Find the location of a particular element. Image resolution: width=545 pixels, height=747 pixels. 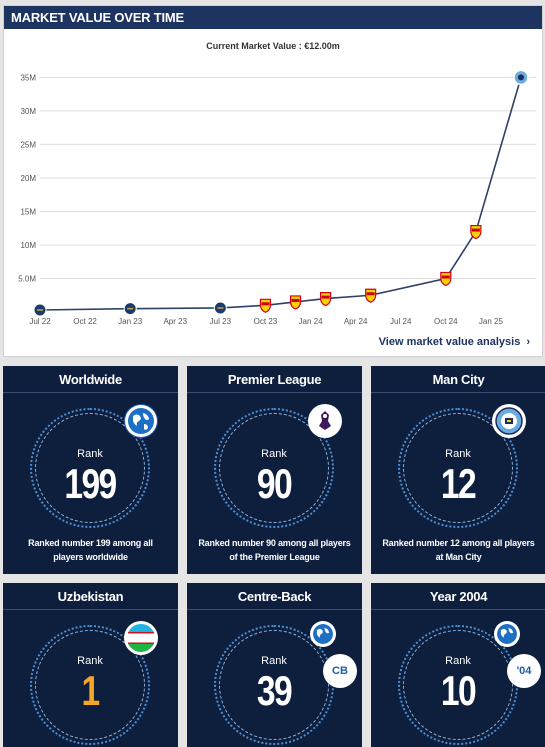

y-tick-label: 20M is located at coordinates (28, 178).